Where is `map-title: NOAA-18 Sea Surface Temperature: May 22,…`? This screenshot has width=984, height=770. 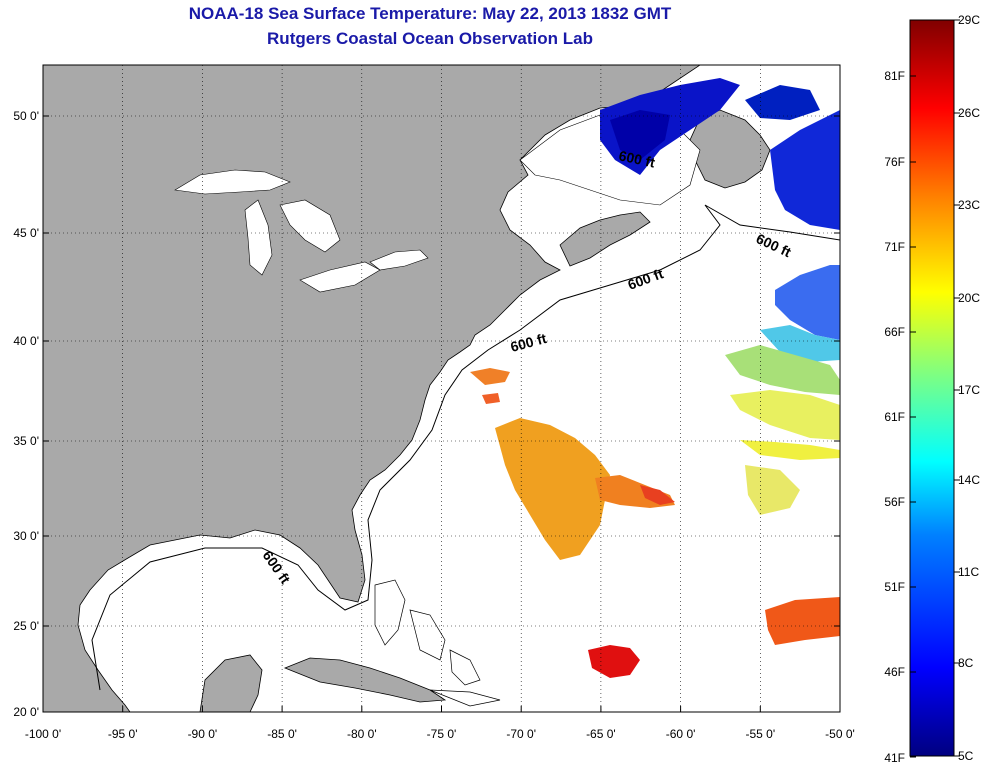
map-title: NOAA-18 Sea Surface Temperature: May 22,… is located at coordinates (430, 13).